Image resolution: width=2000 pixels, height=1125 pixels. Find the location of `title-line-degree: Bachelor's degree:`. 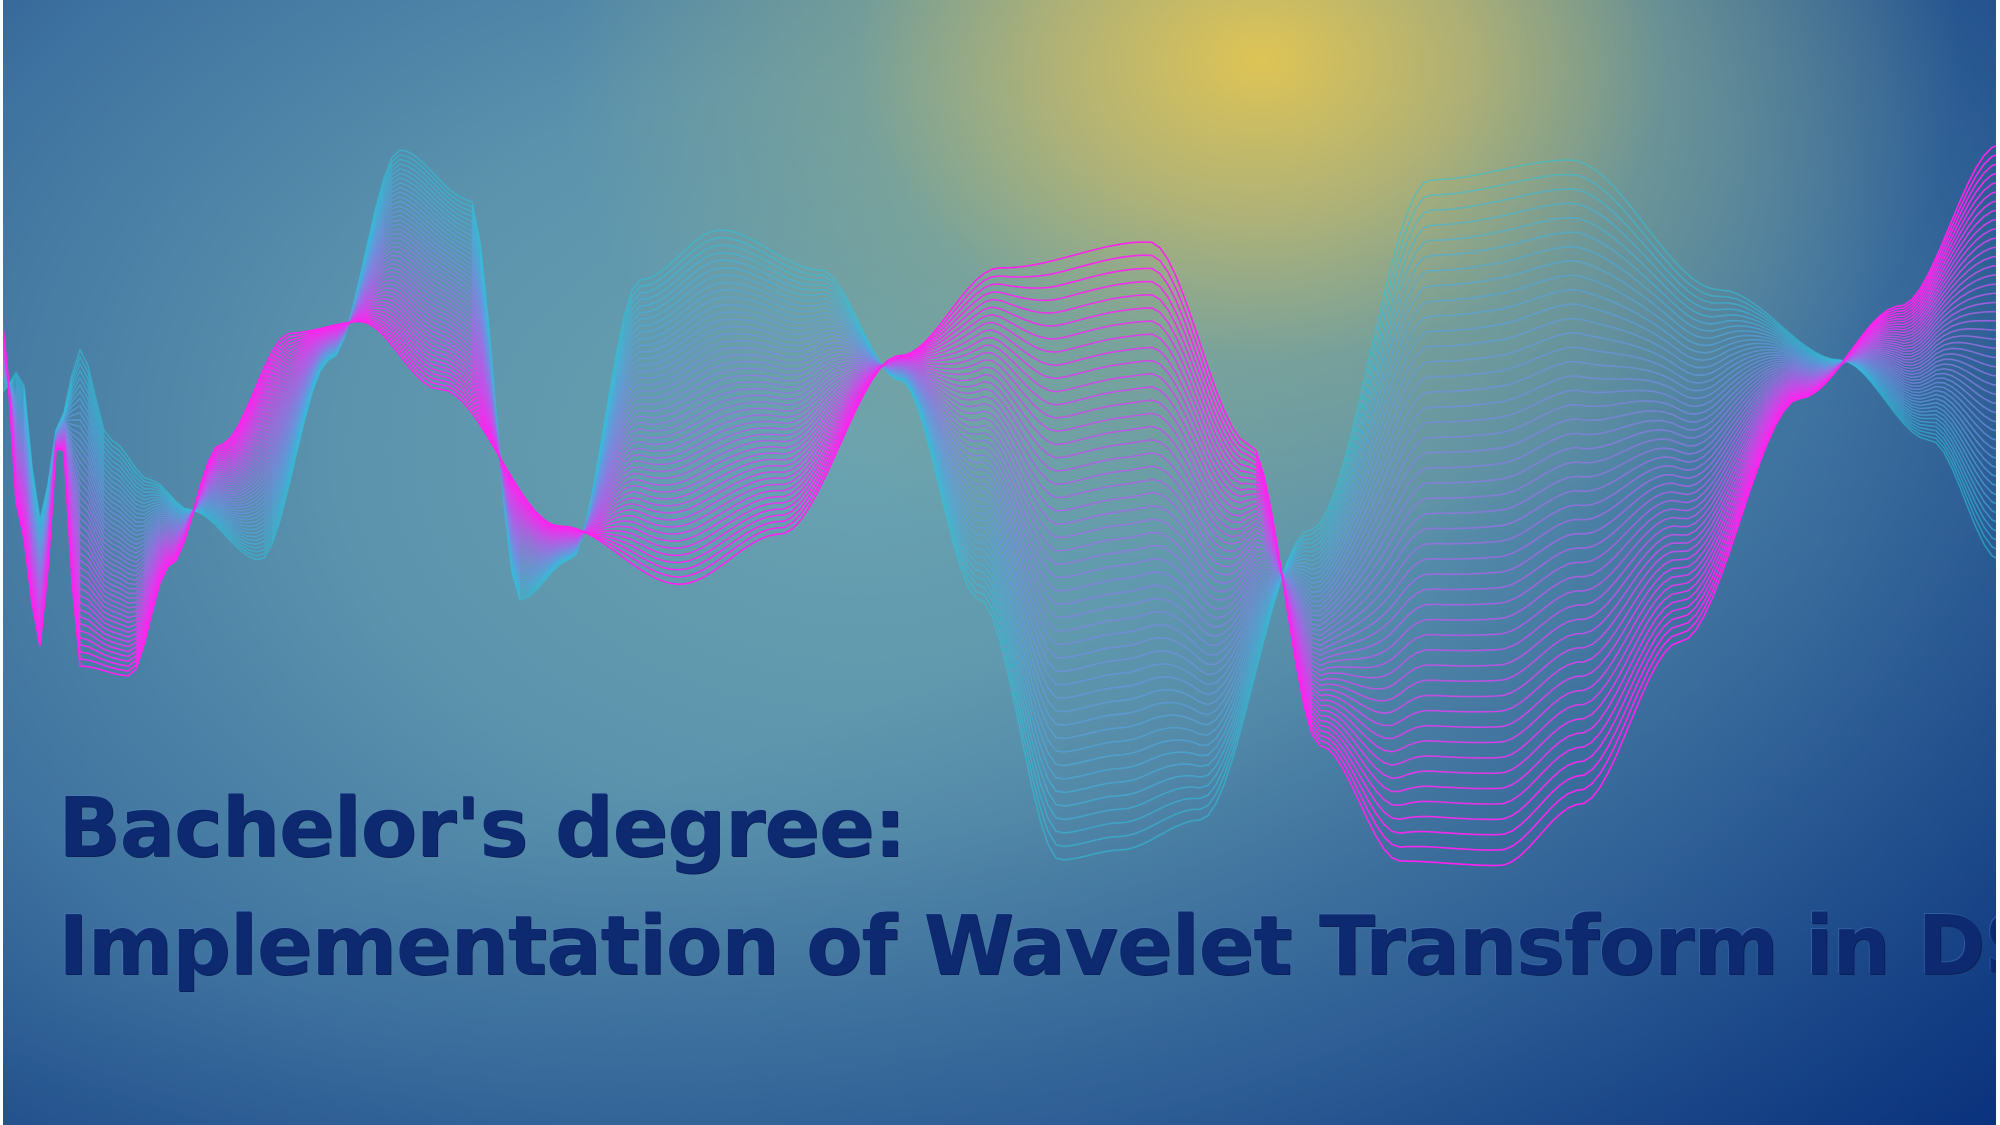

title-line-degree: Bachelor's degree: is located at coordinates (482, 828).